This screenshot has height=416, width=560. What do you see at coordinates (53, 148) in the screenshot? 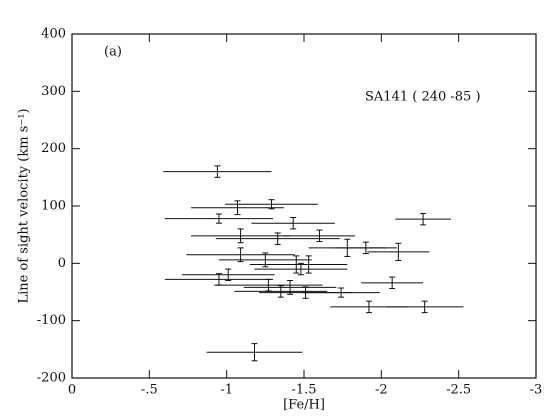
I see `y-tick-label: 200` at bounding box center [53, 148].